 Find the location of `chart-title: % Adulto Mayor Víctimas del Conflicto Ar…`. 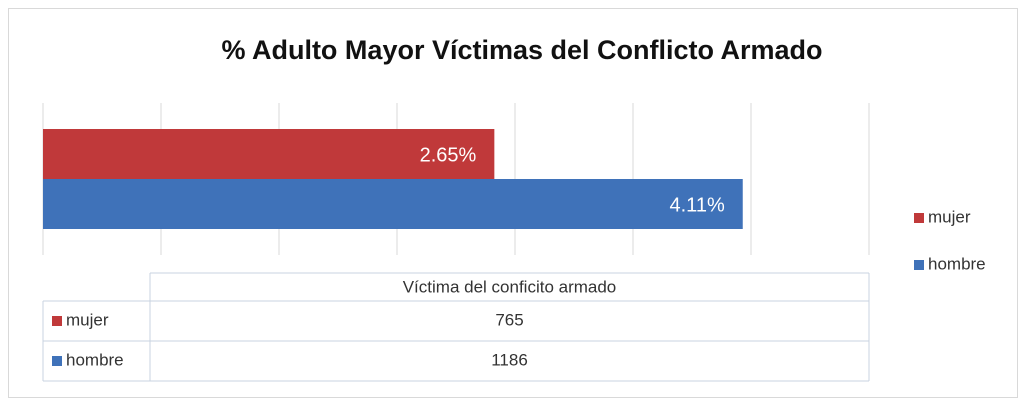

chart-title: % Adulto Mayor Víctimas del Conflicto Ar… is located at coordinates (521, 50).